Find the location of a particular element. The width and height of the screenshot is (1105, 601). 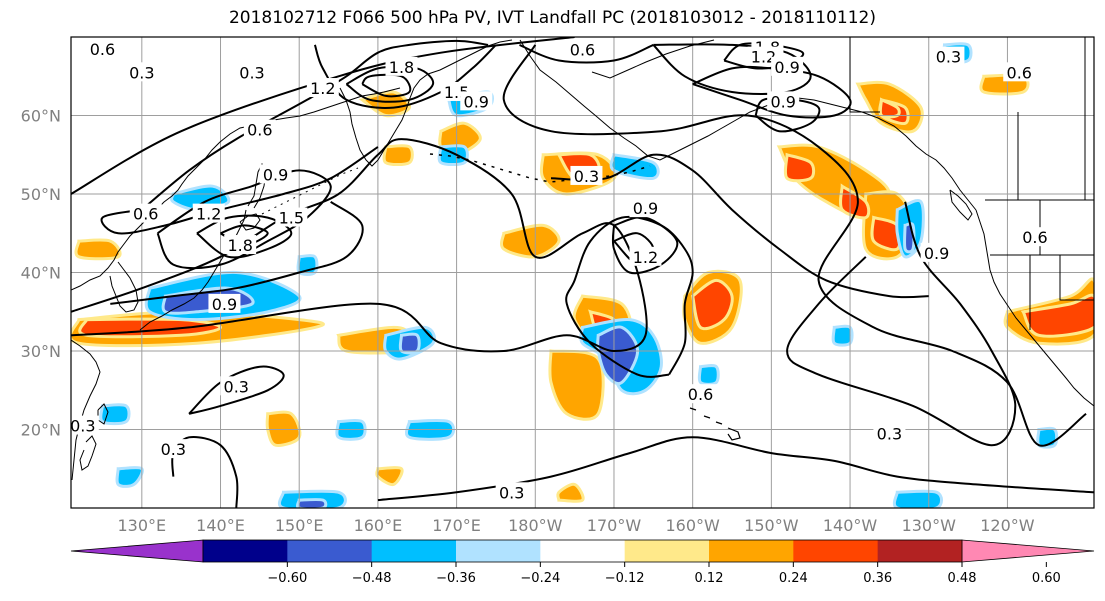

contour-label: 1.5 is located at coordinates (291, 218).